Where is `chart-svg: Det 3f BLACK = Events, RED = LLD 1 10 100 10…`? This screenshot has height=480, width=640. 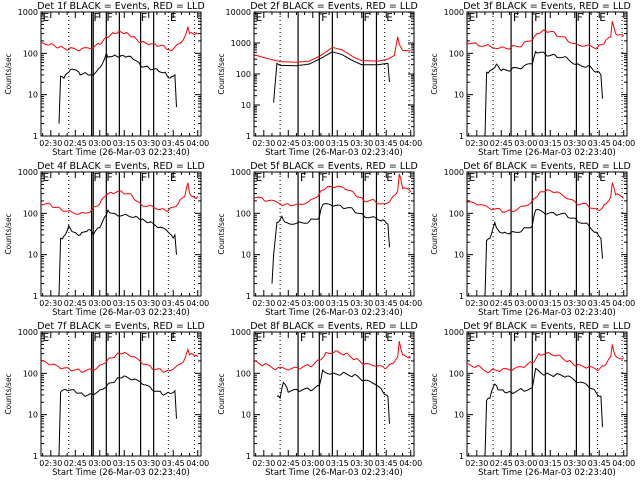 chart-svg: Det 3f BLACK = Events, RED = LLD 1 10 100 10… is located at coordinates (532, 79).